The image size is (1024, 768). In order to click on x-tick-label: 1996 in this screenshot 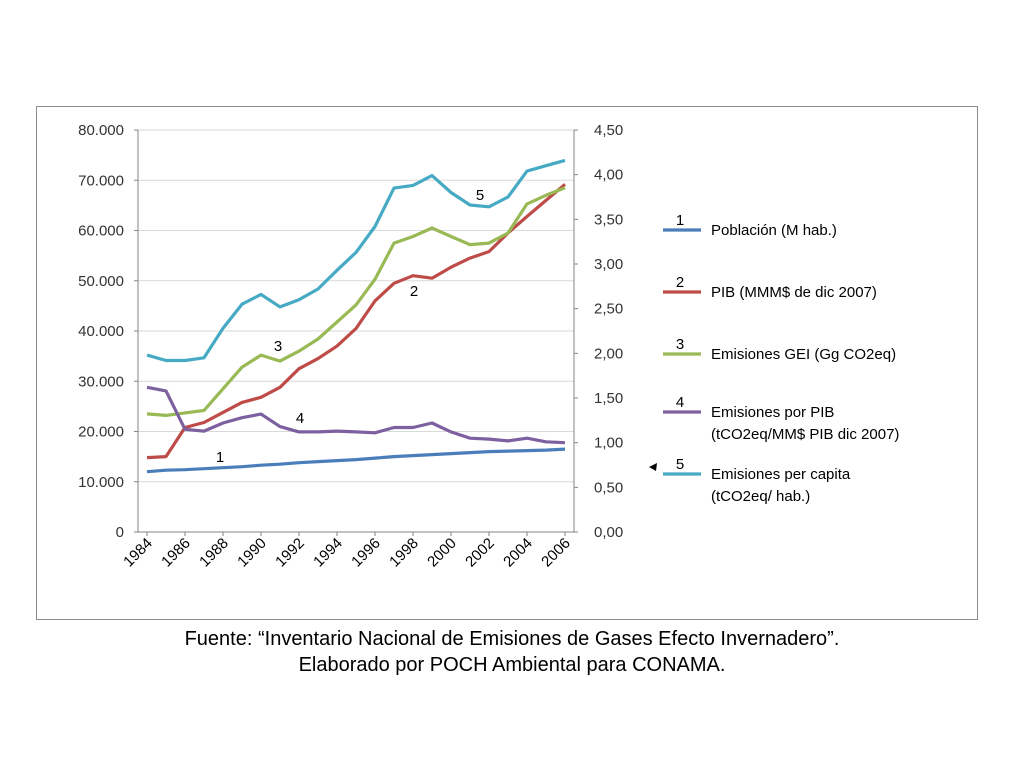, I will do `click(366, 553)`.